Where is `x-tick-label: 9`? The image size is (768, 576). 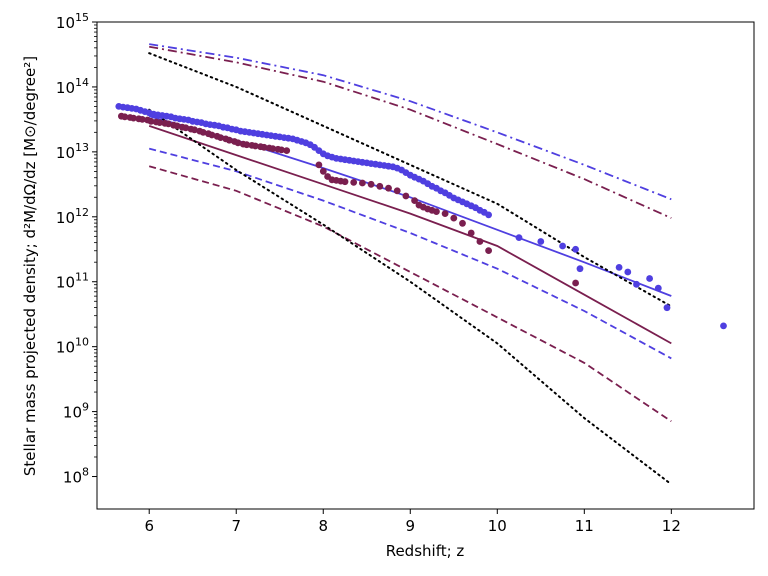 x-tick-label: 9 is located at coordinates (410, 526).